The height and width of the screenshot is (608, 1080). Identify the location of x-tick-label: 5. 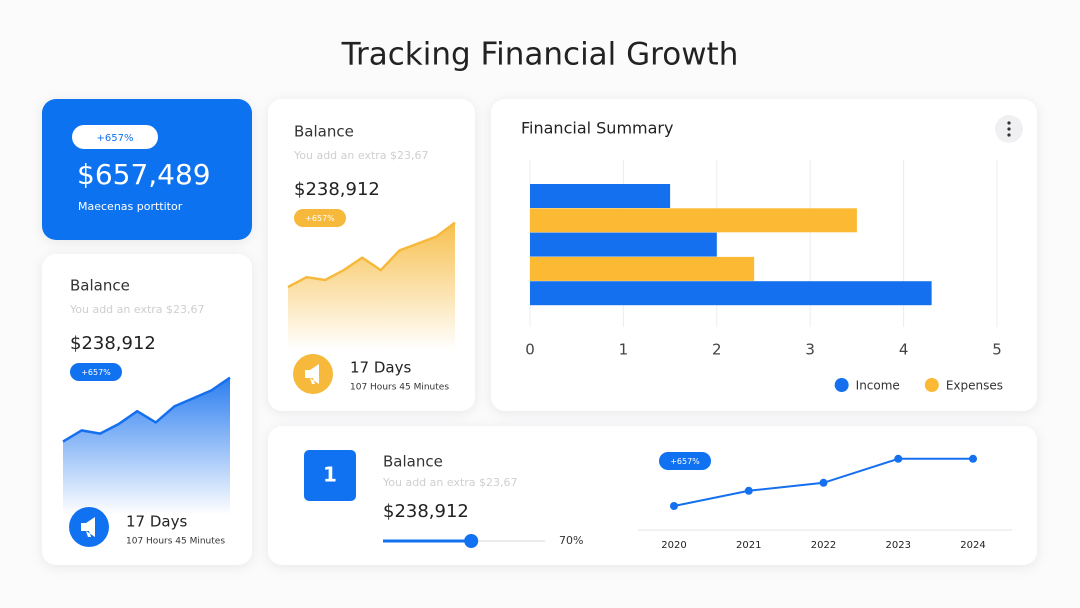
(997, 350).